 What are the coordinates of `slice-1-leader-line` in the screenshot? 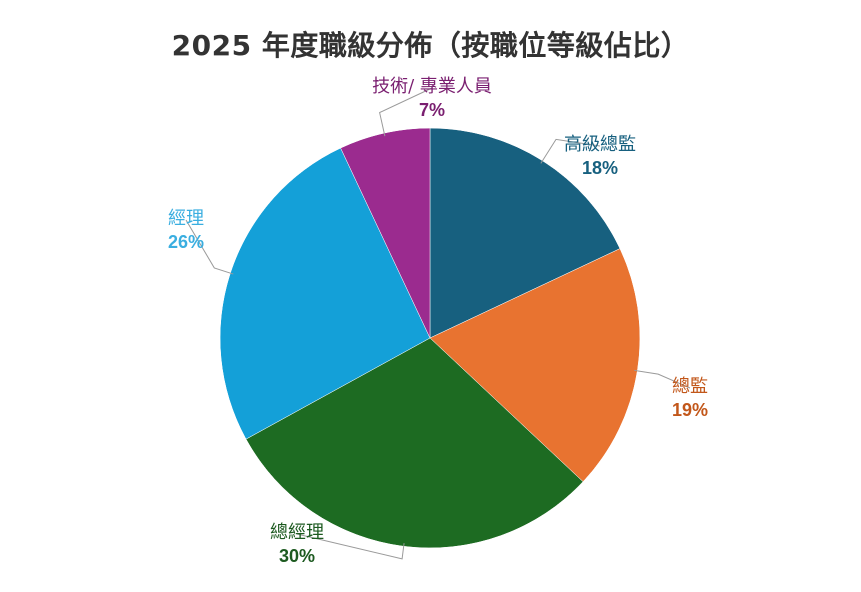 It's located at (570, 151).